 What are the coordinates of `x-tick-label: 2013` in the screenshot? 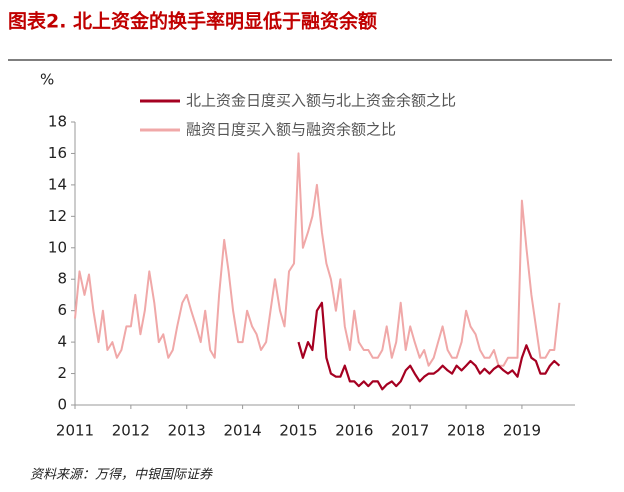 It's located at (187, 431).